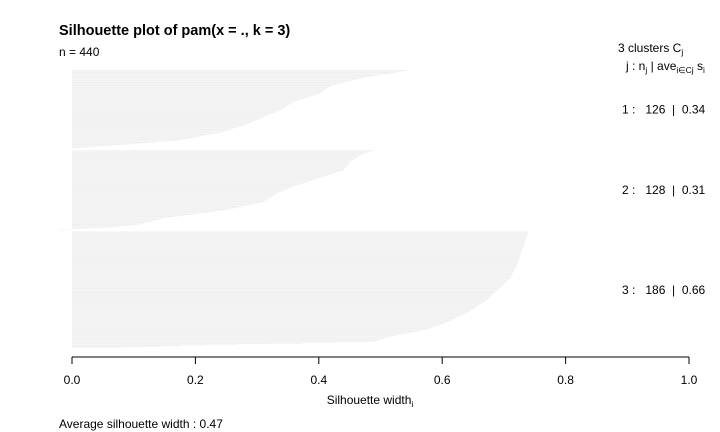 This screenshot has height=432, width=720. Describe the element at coordinates (664, 109) in the screenshot. I see `cluster-1-summary: 1 : 126 | 0.34` at that location.